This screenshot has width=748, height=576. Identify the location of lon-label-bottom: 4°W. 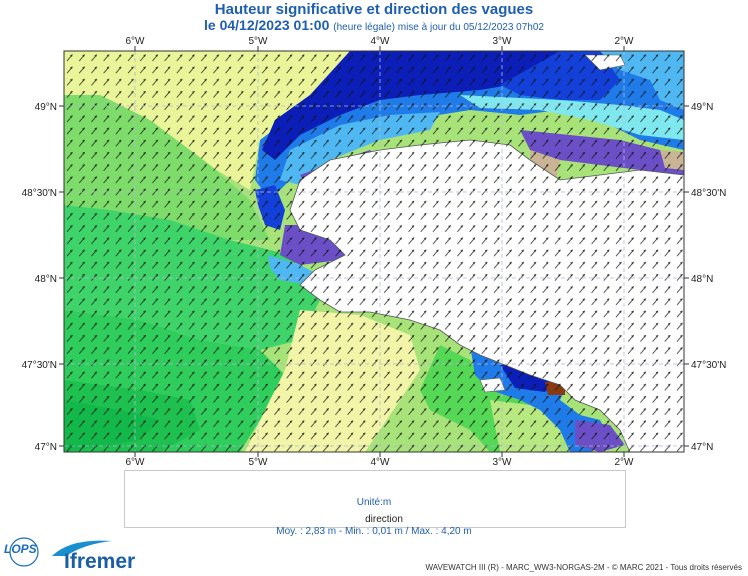
(381, 462).